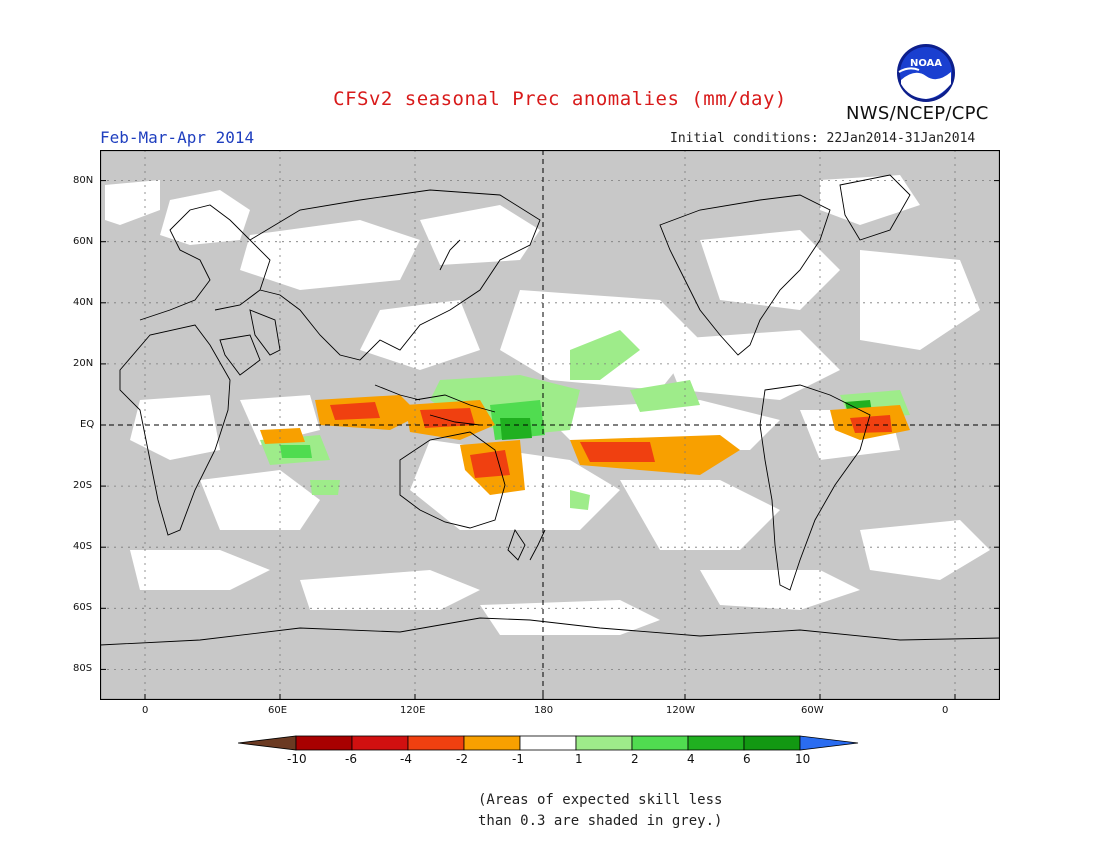 This screenshot has height=850, width=1100. What do you see at coordinates (829, 743) in the screenshot?
I see `colorbar-high-arrow` at bounding box center [829, 743].